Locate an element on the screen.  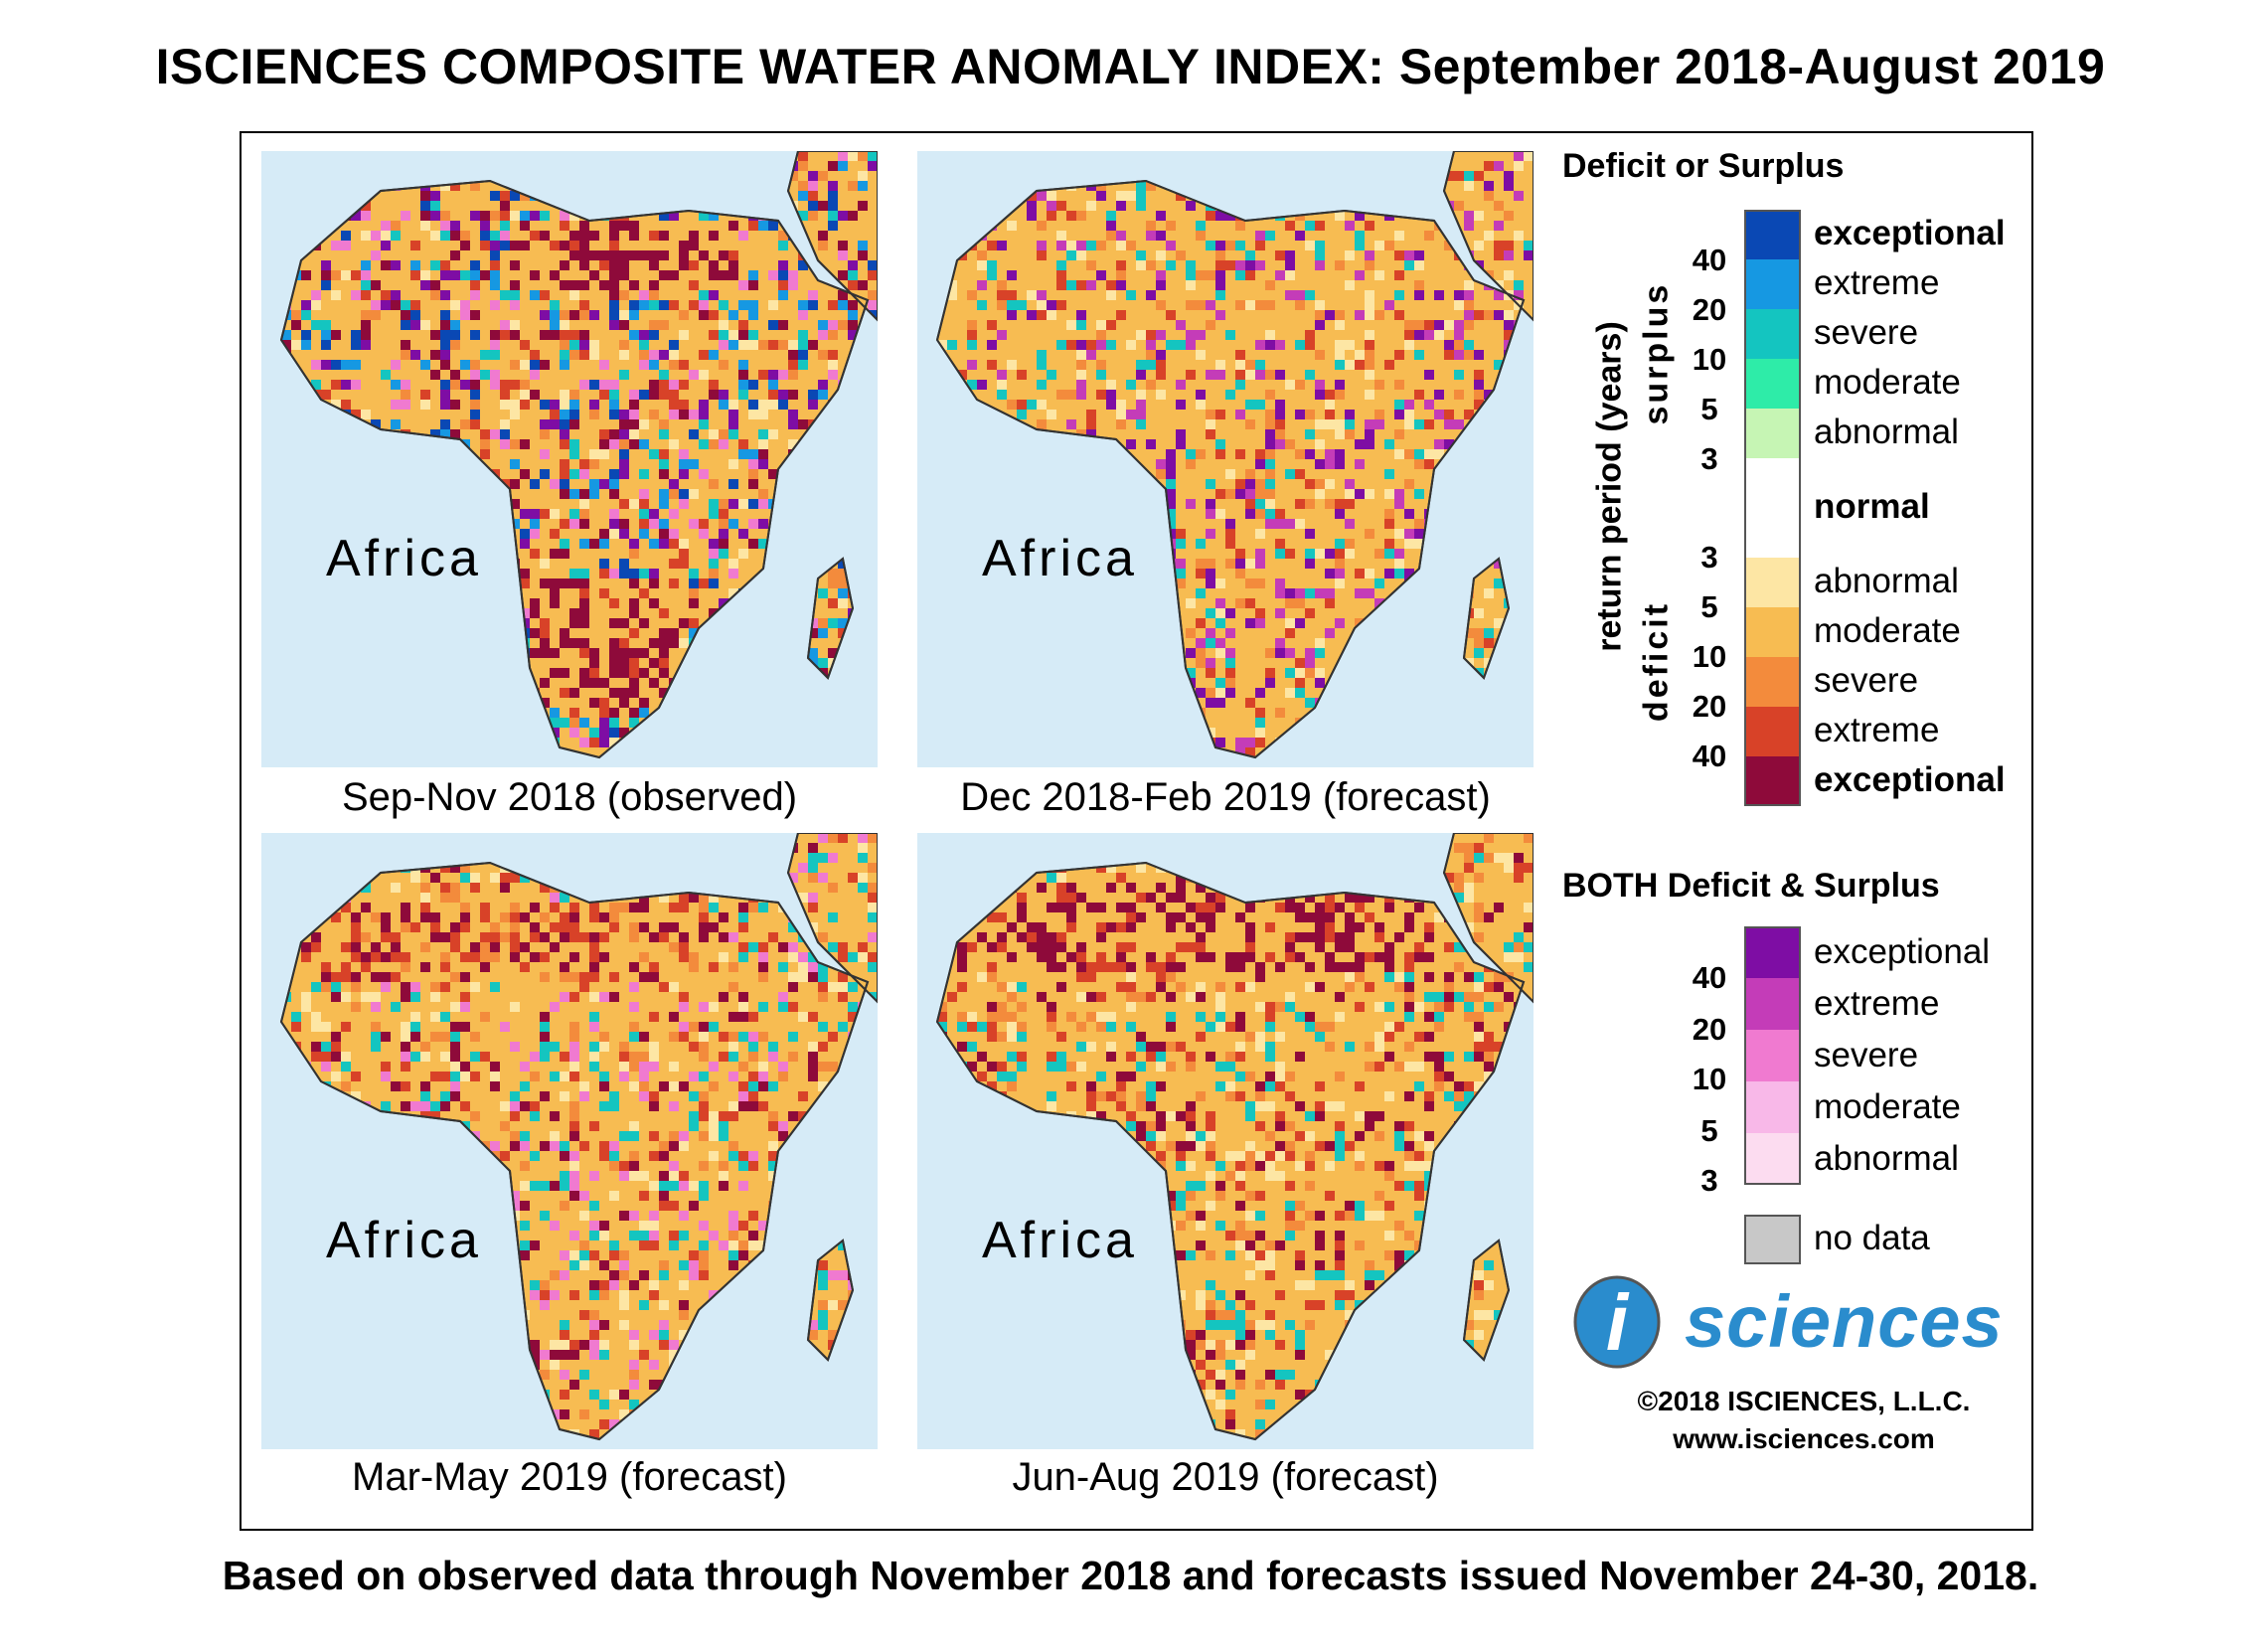
legend-tick-deficit: 10 is located at coordinates (1709, 656).